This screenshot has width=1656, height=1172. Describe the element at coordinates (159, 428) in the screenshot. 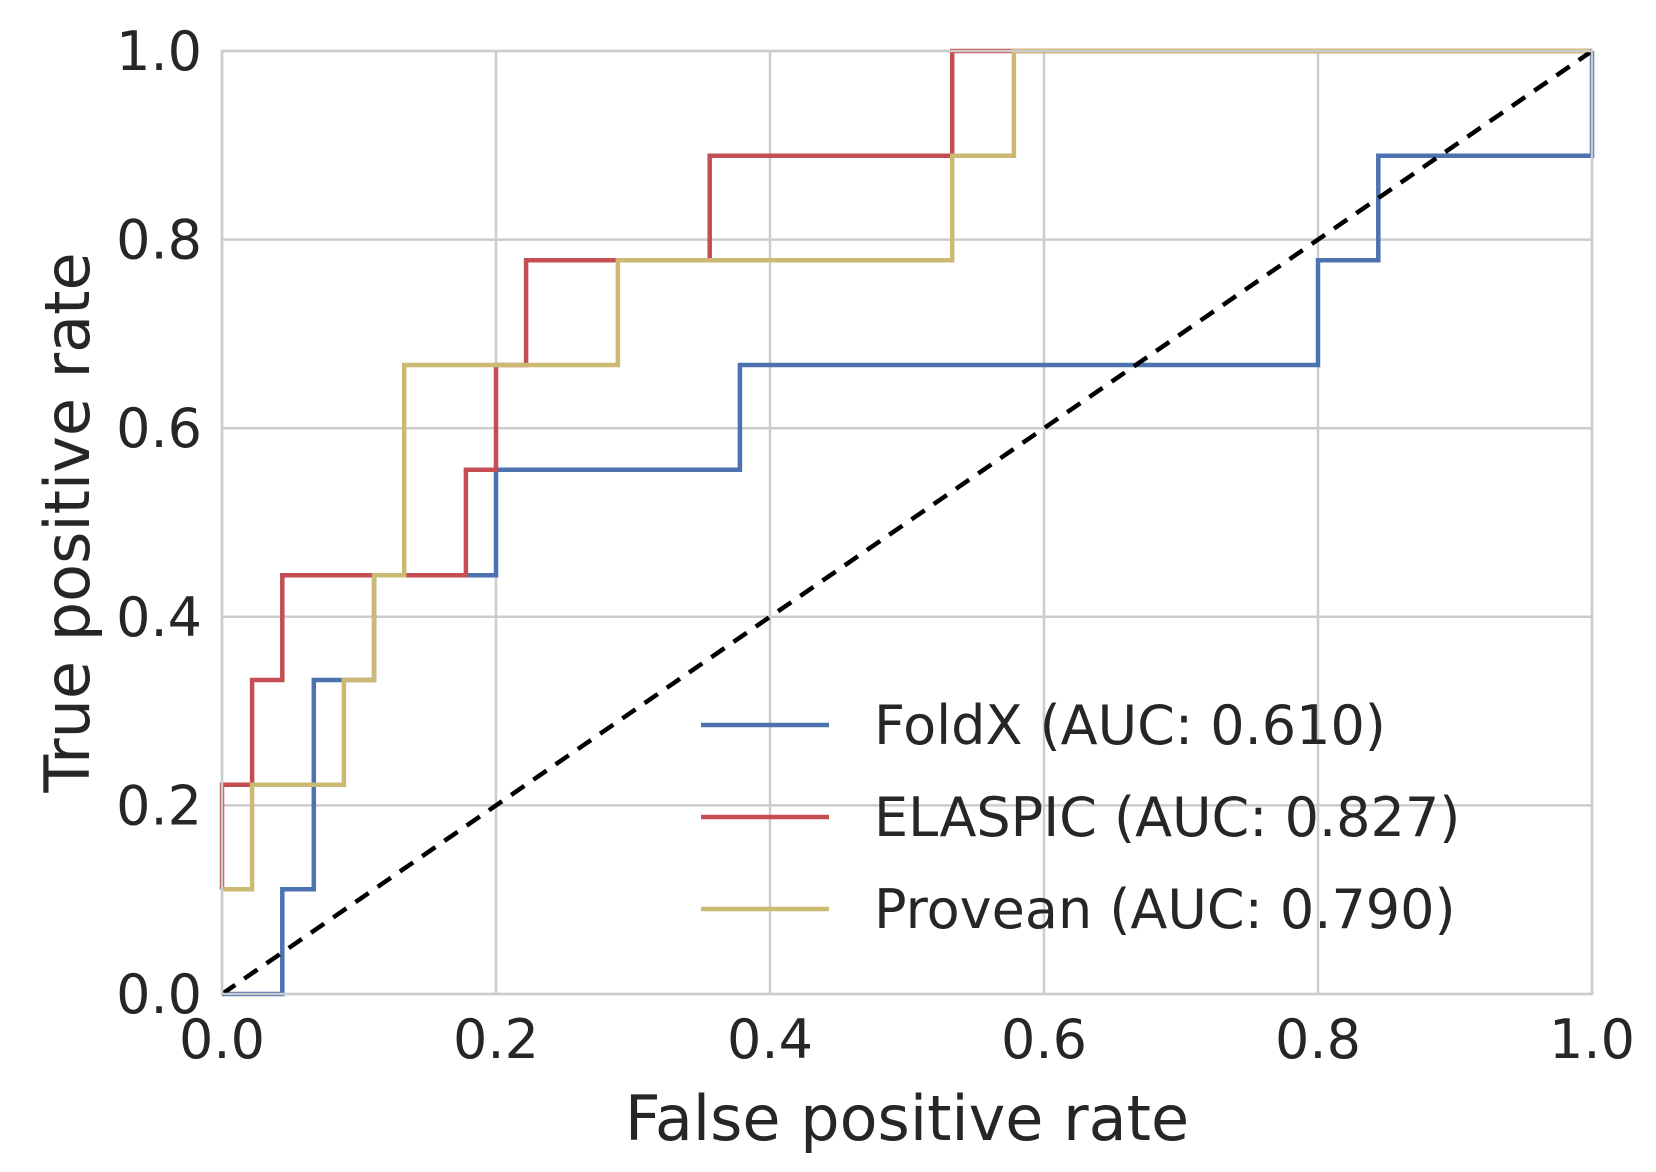

I see `y-tick-label-3: 0.6` at that location.